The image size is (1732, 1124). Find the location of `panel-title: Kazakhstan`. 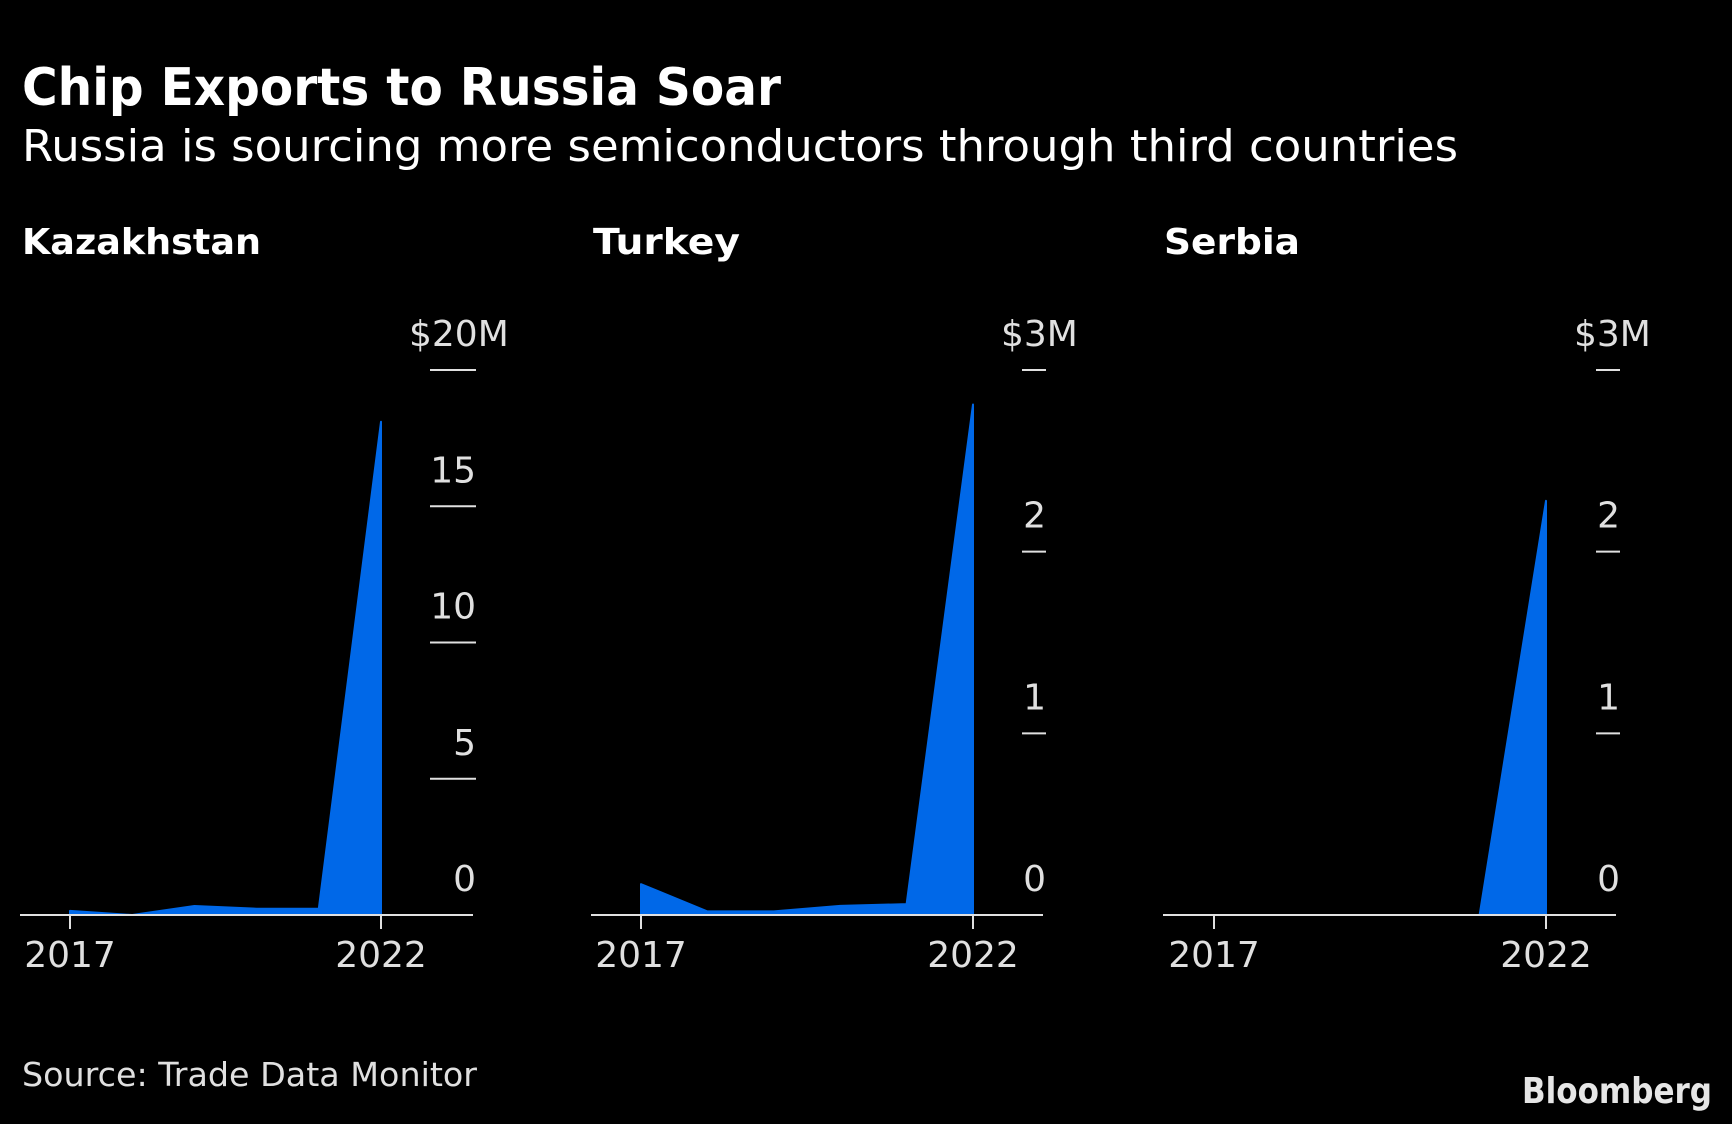

panel-title: Kazakhstan is located at coordinates (141, 242).